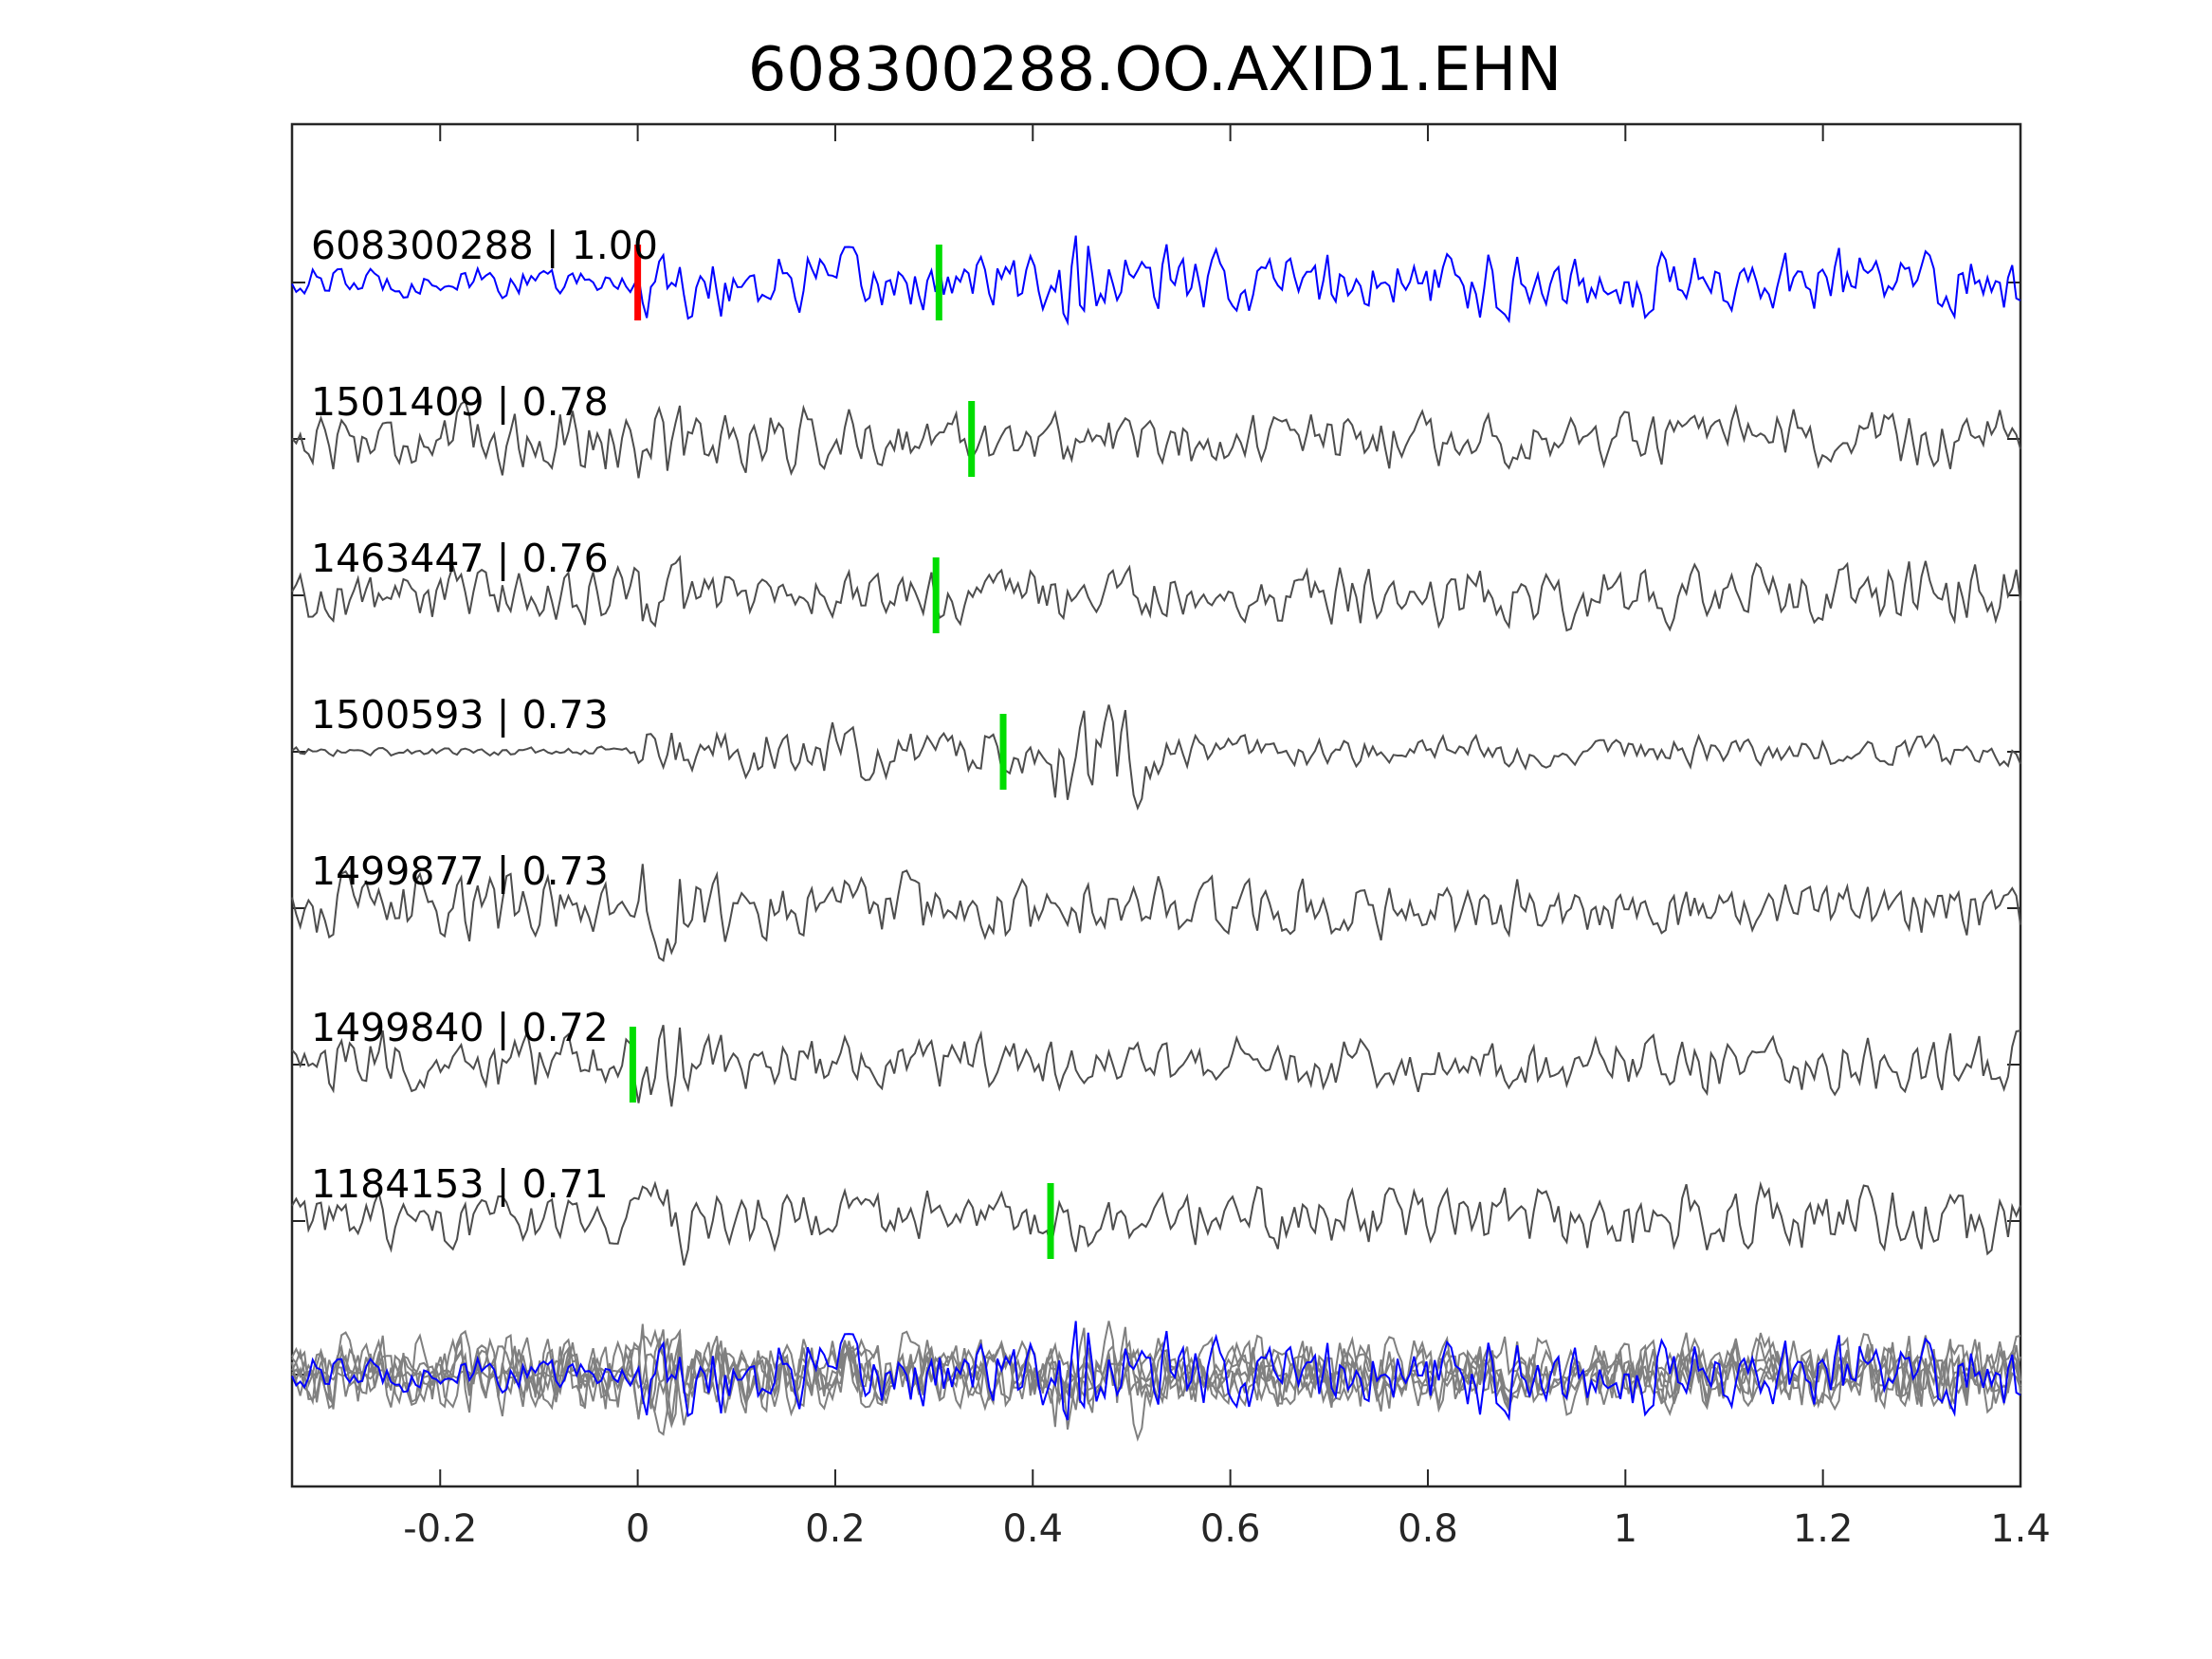 The height and width of the screenshot is (1659, 2212). I want to click on chart-title: 608300288.OO.AXID1.EHN, so click(1155, 70).